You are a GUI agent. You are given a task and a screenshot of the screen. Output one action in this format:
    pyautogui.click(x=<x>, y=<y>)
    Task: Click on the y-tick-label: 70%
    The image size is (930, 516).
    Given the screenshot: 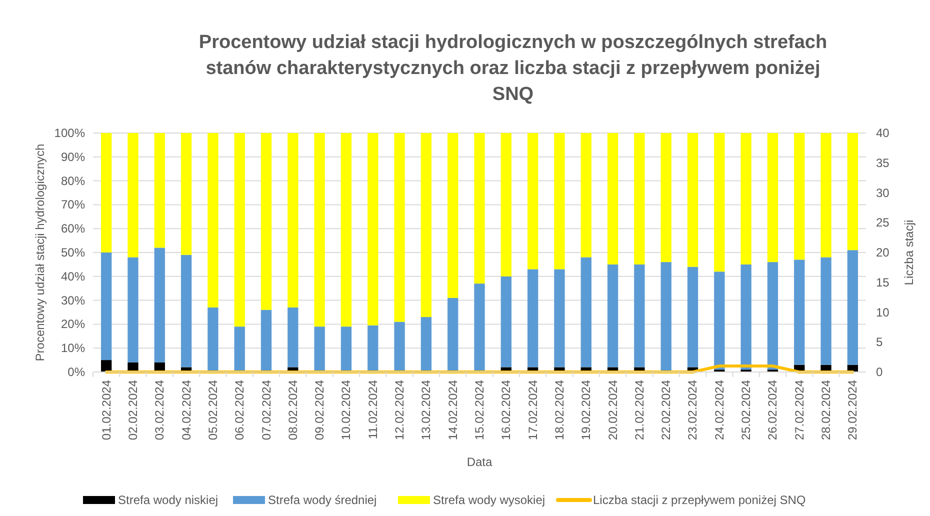 What is the action you would take?
    pyautogui.click(x=73, y=205)
    